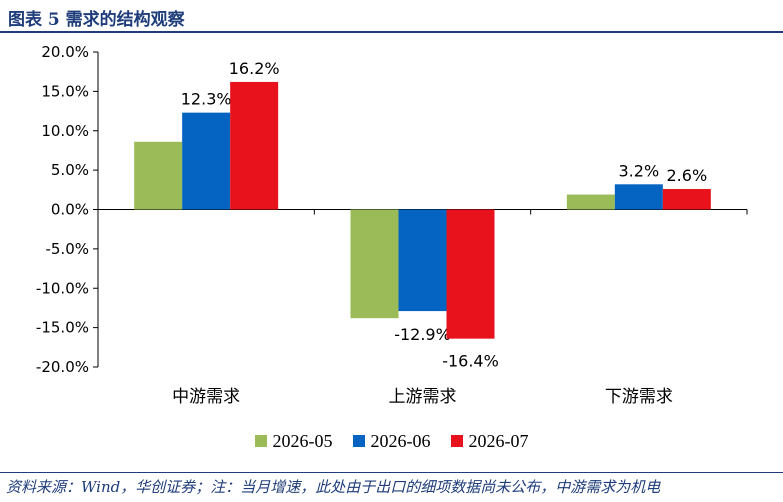  Describe the element at coordinates (498, 440) in the screenshot. I see `legend-label: 2026-07` at that location.